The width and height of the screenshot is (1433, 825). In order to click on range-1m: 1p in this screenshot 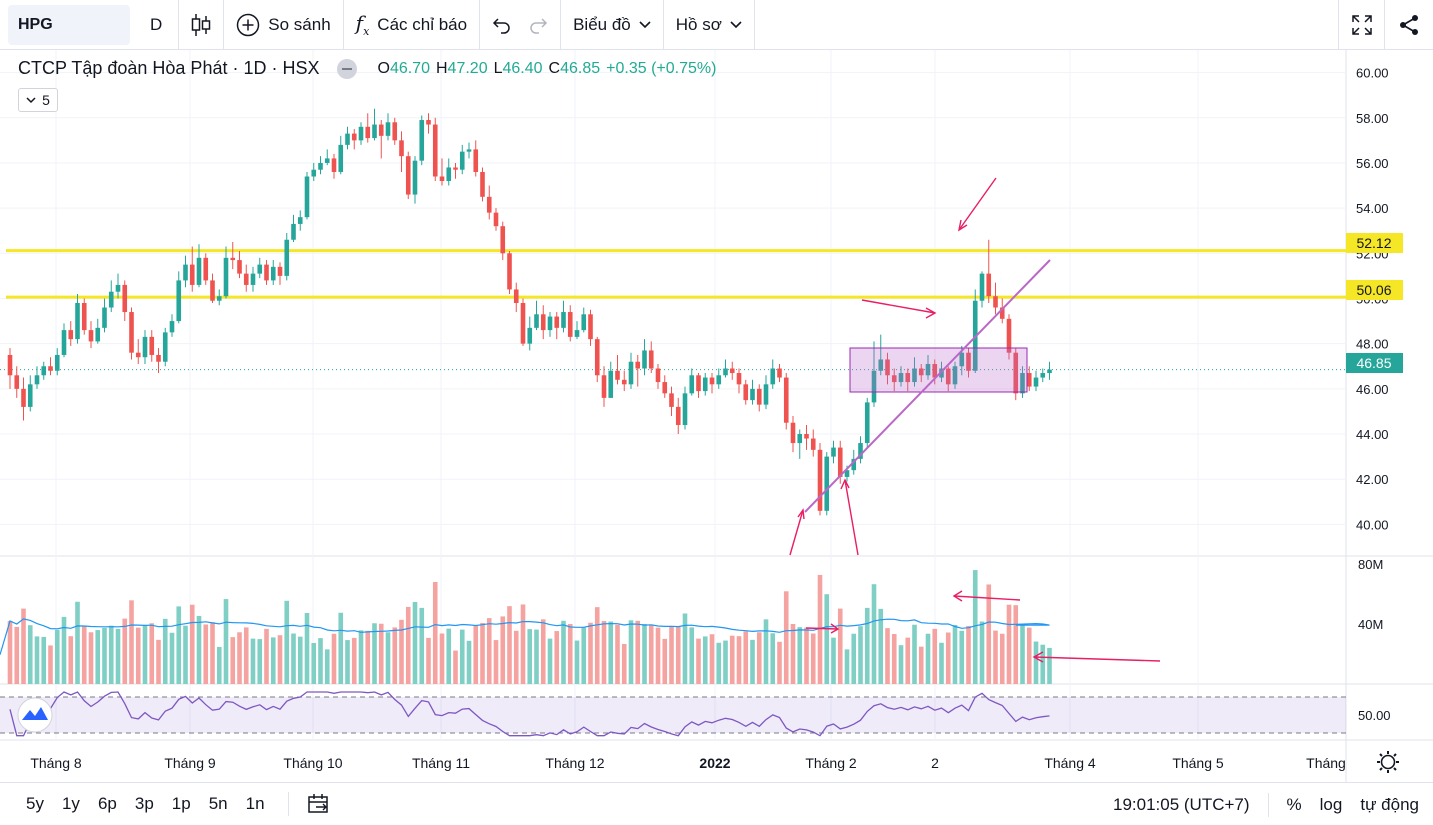, I will do `click(181, 803)`.